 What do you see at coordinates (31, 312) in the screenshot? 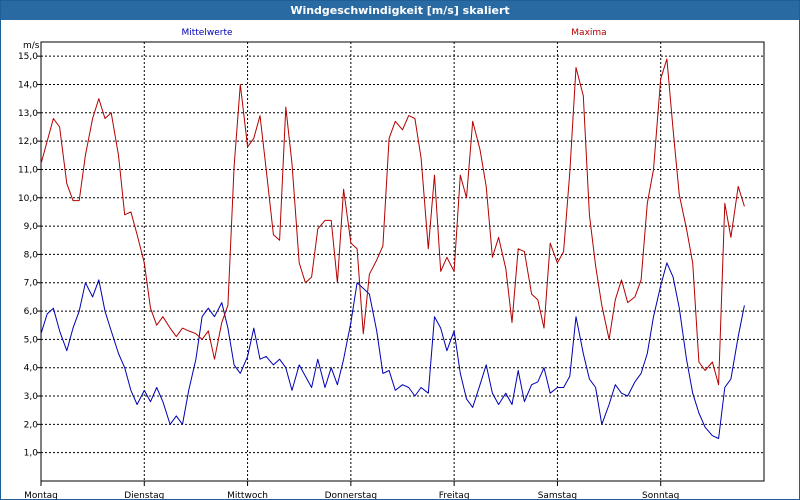
I see `y-tick-label: 6,0` at bounding box center [31, 312].